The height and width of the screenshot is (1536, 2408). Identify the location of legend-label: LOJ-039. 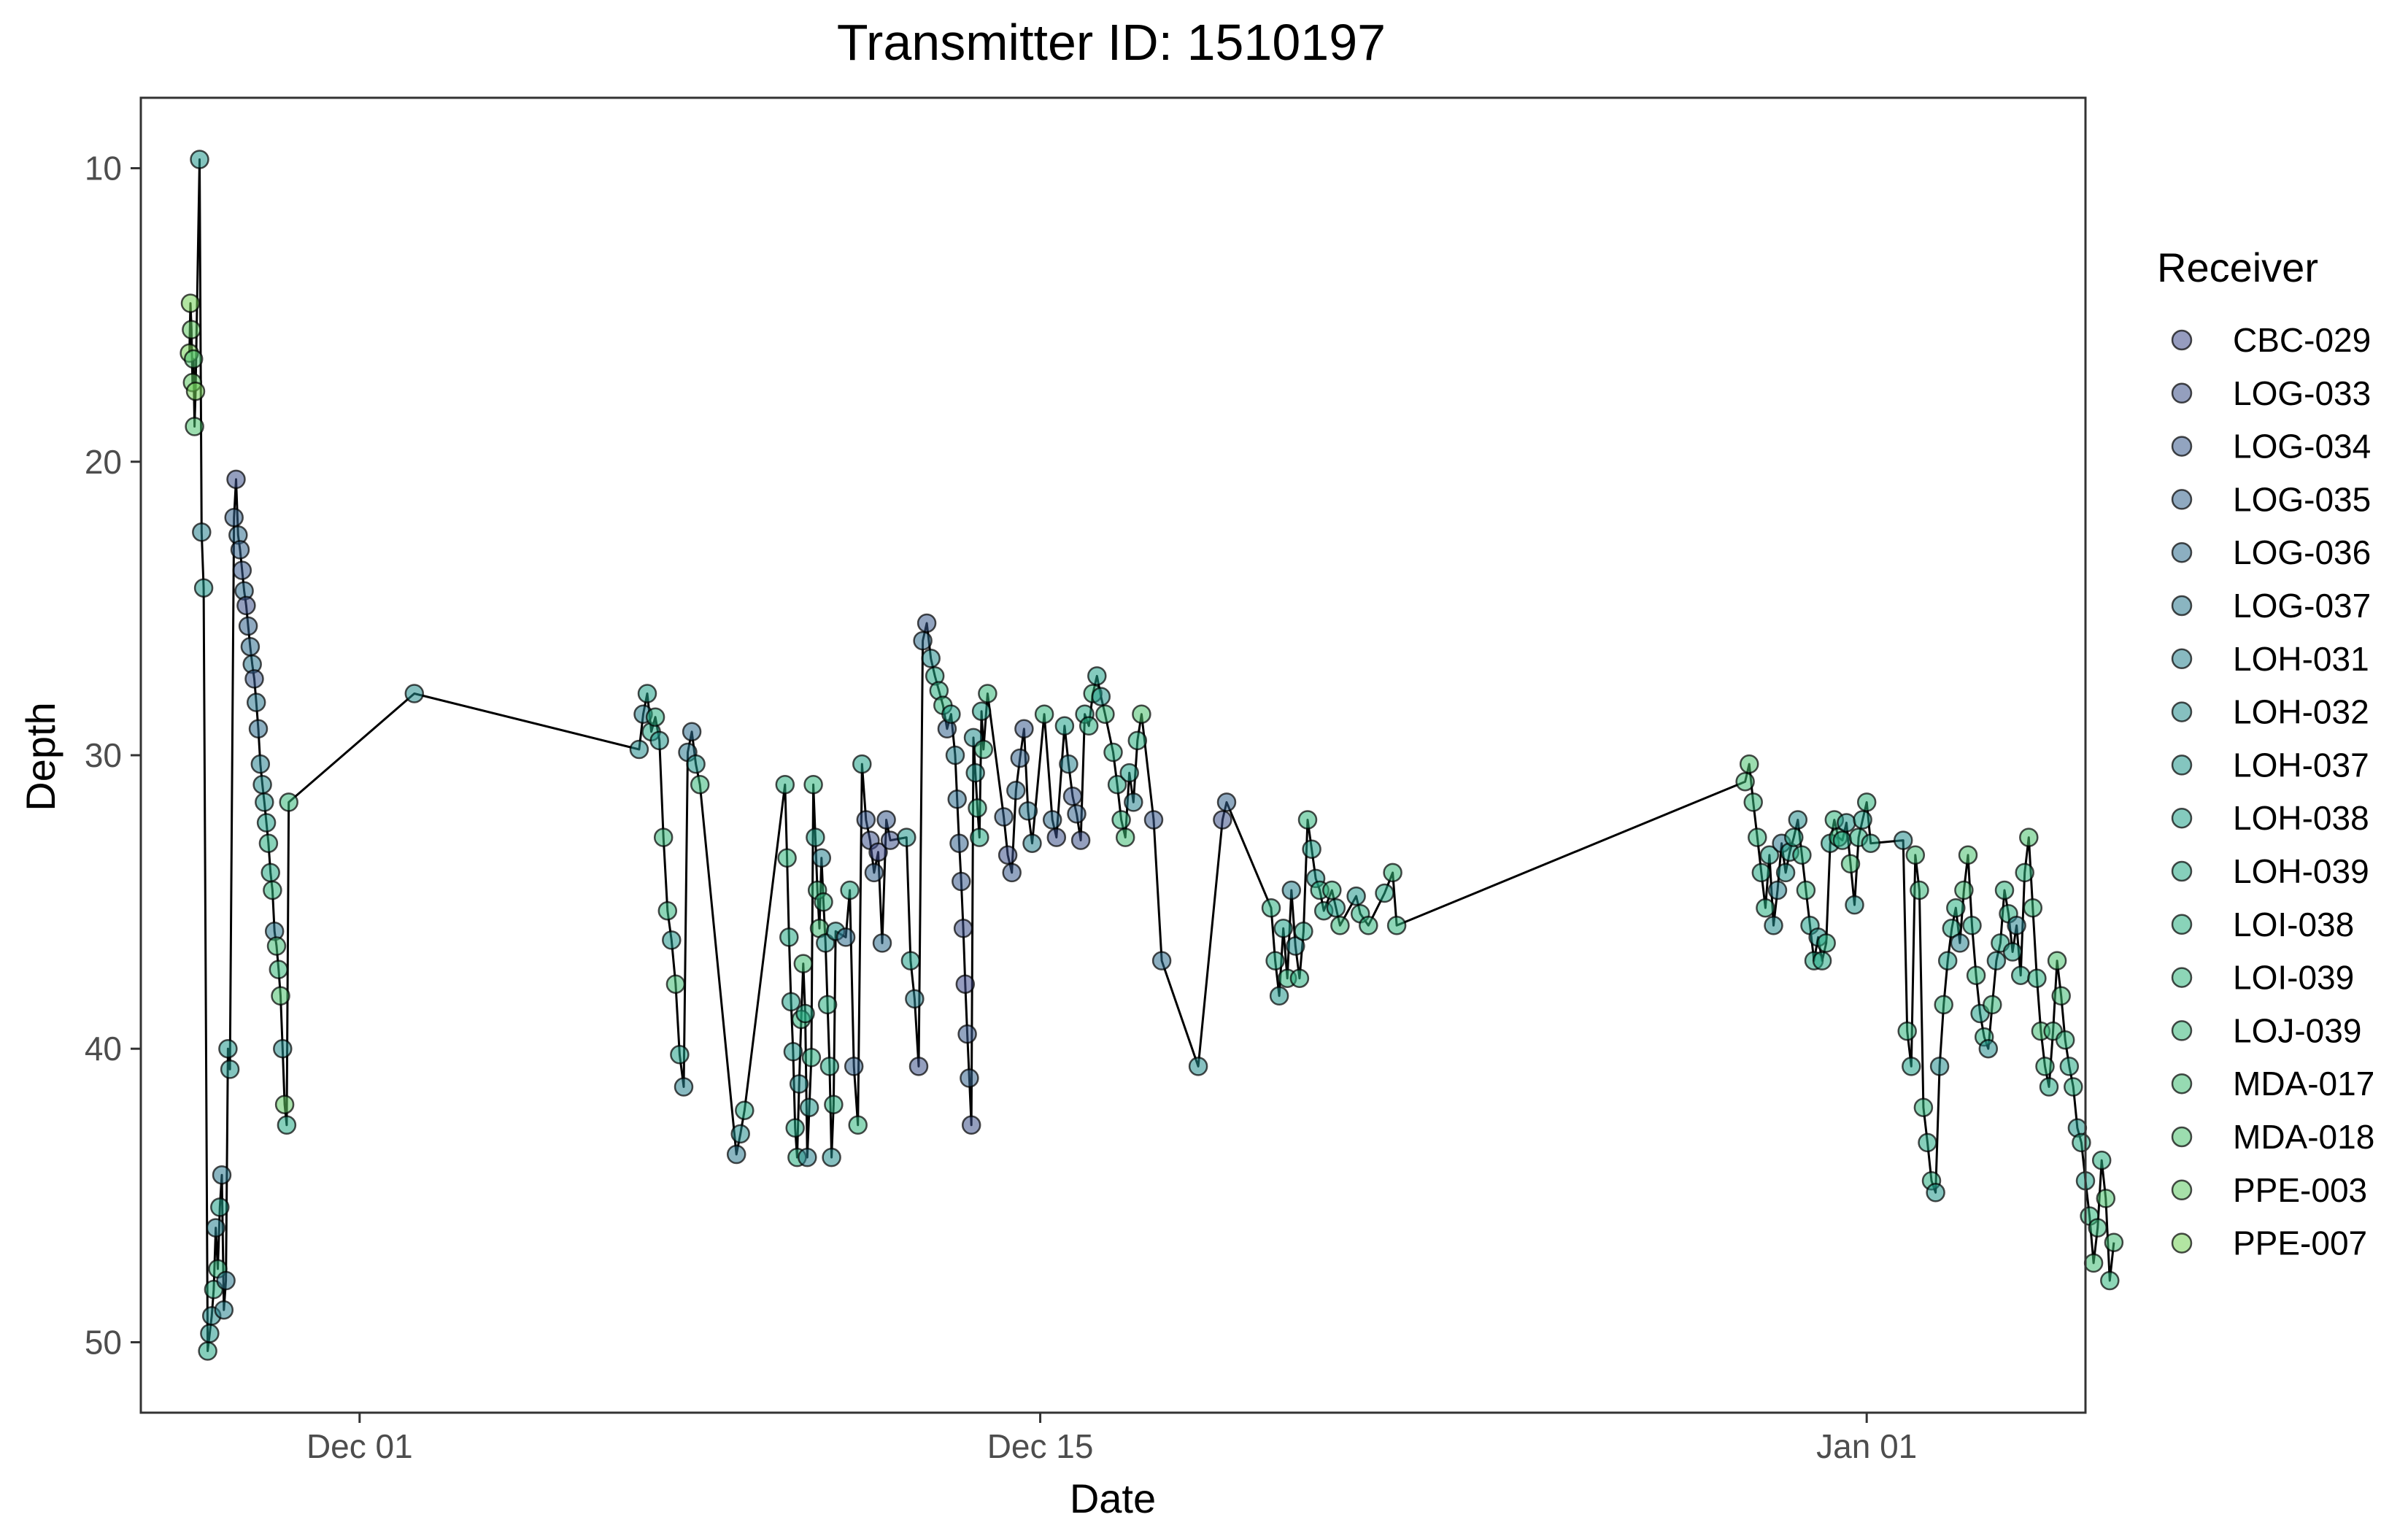
(2297, 1030).